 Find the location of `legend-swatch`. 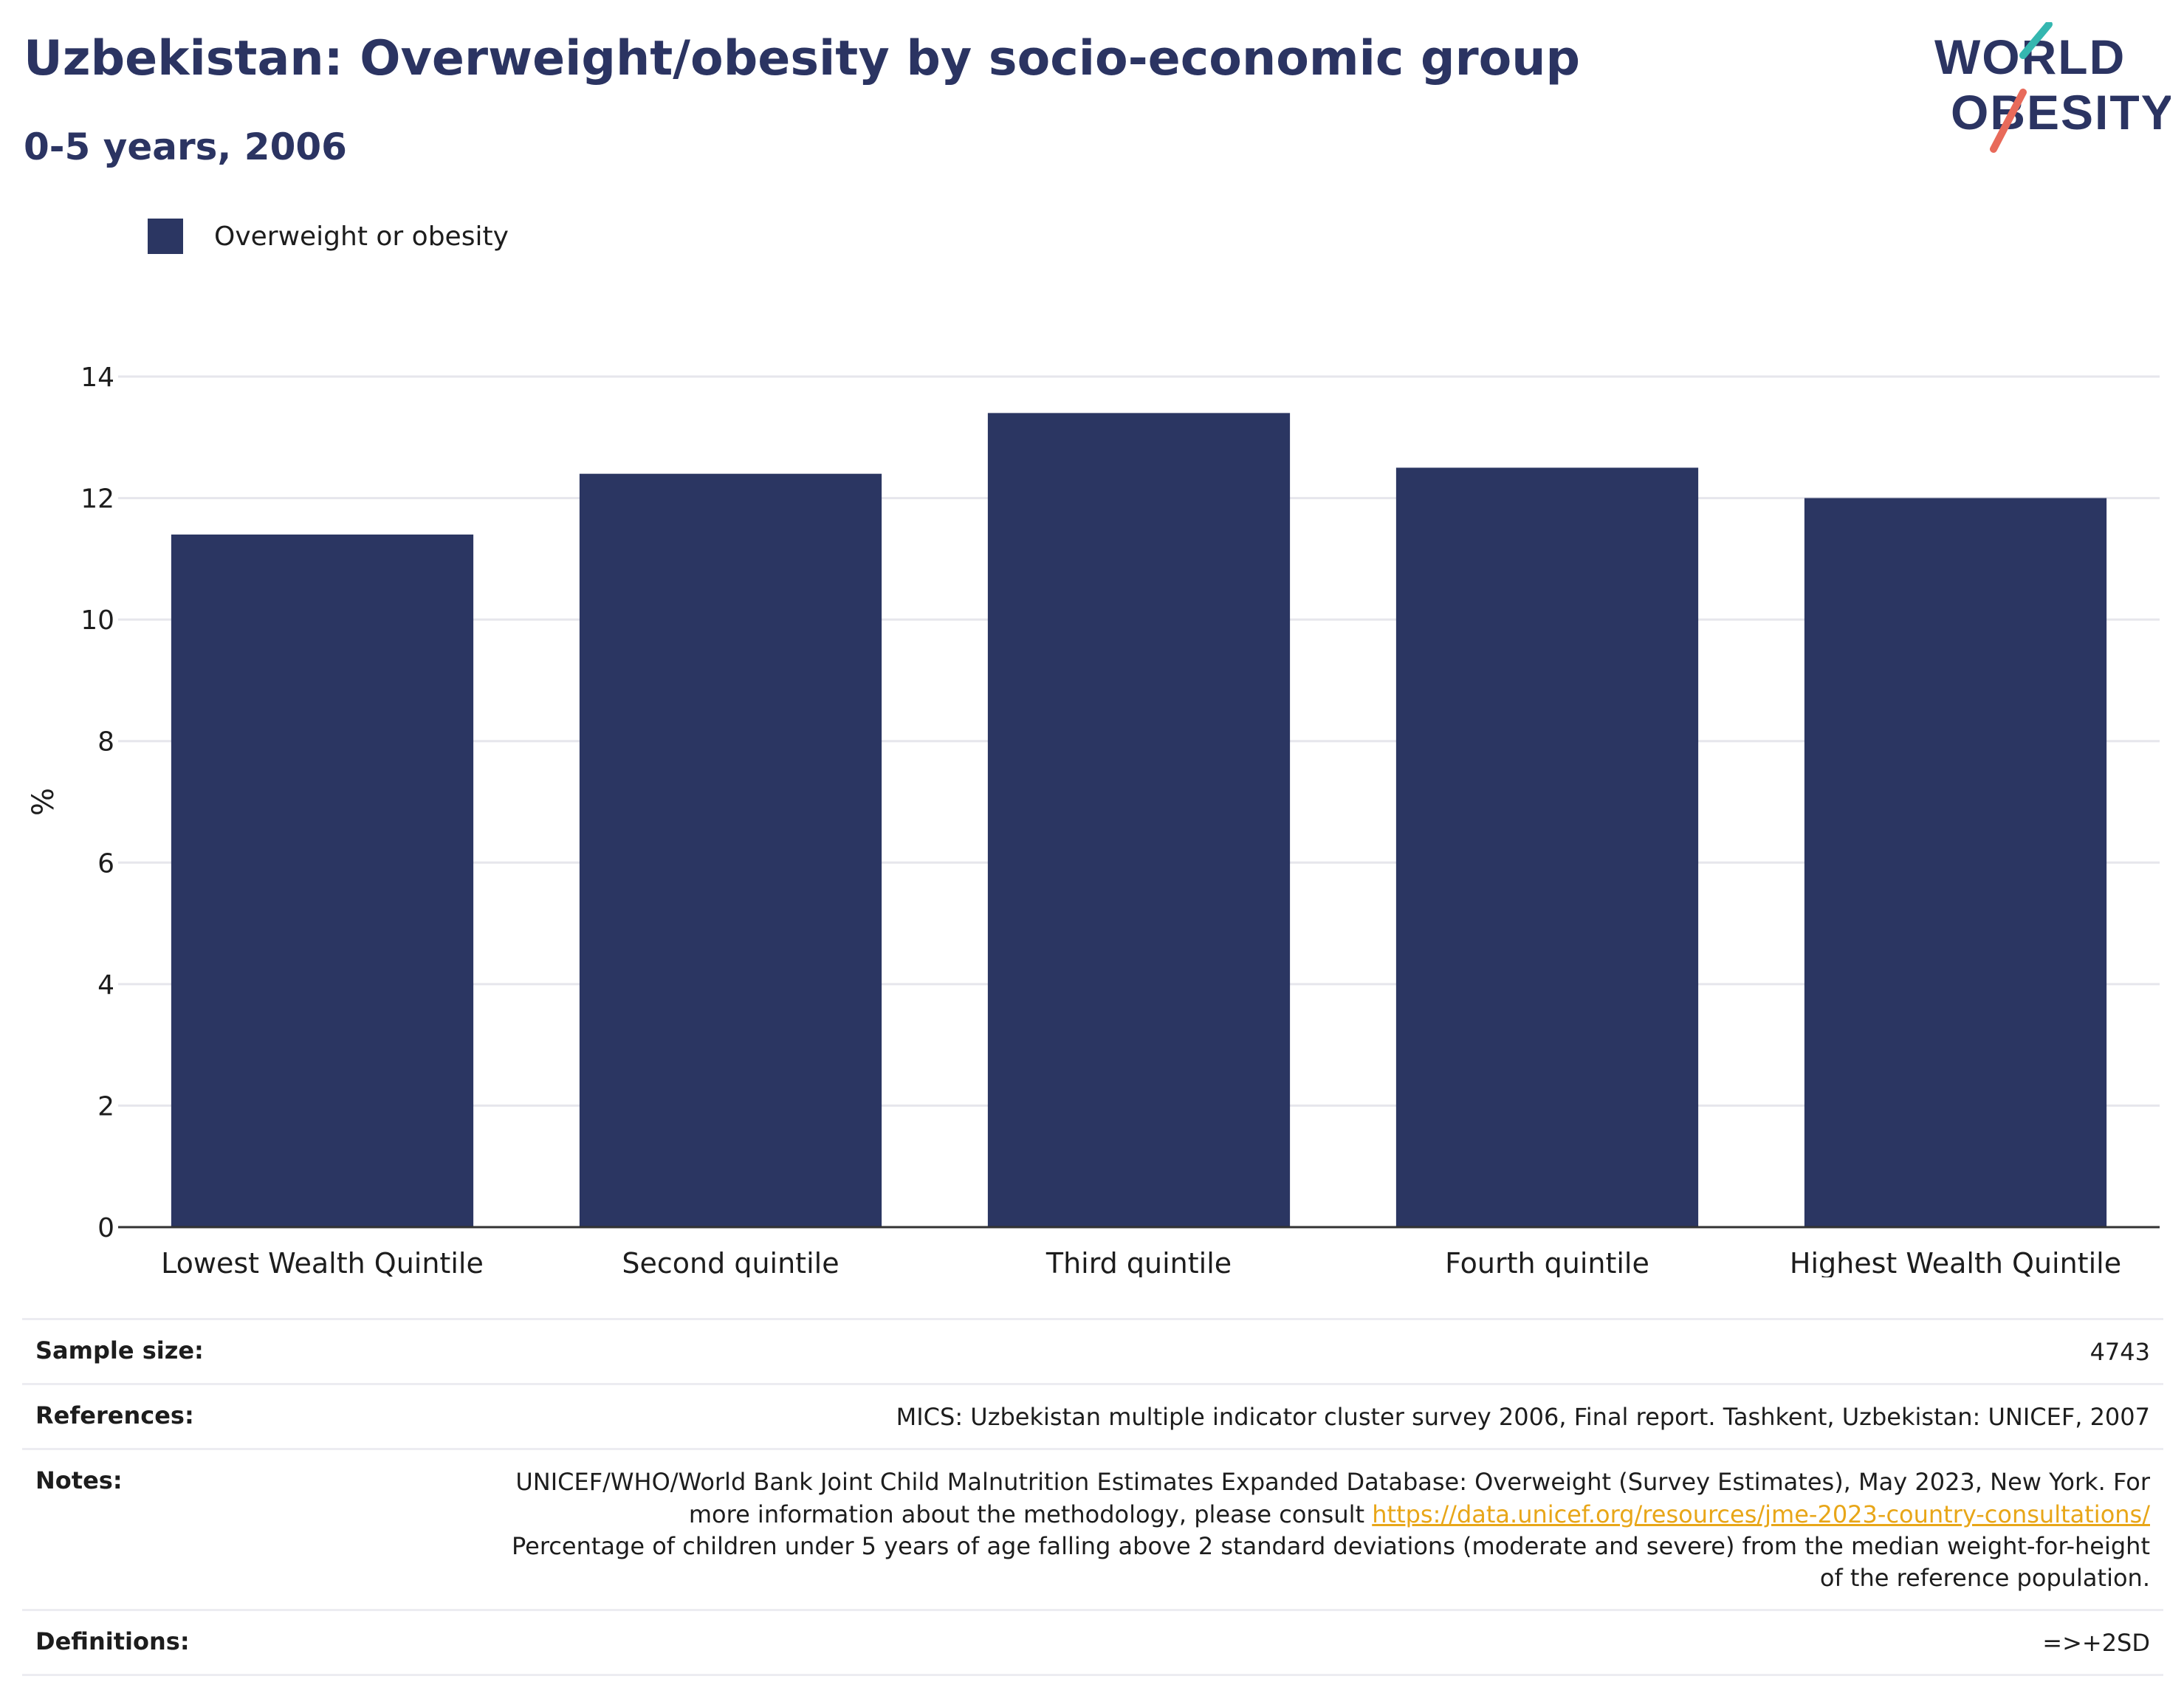

legend-swatch is located at coordinates (165, 237).